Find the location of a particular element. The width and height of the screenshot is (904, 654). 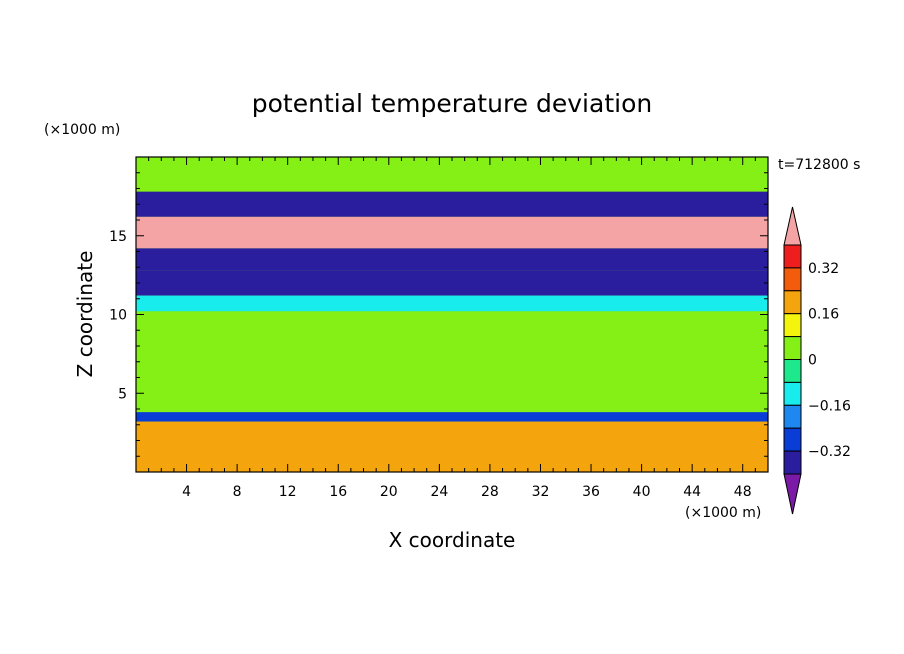

x-tick-label: 8 is located at coordinates (237, 492).